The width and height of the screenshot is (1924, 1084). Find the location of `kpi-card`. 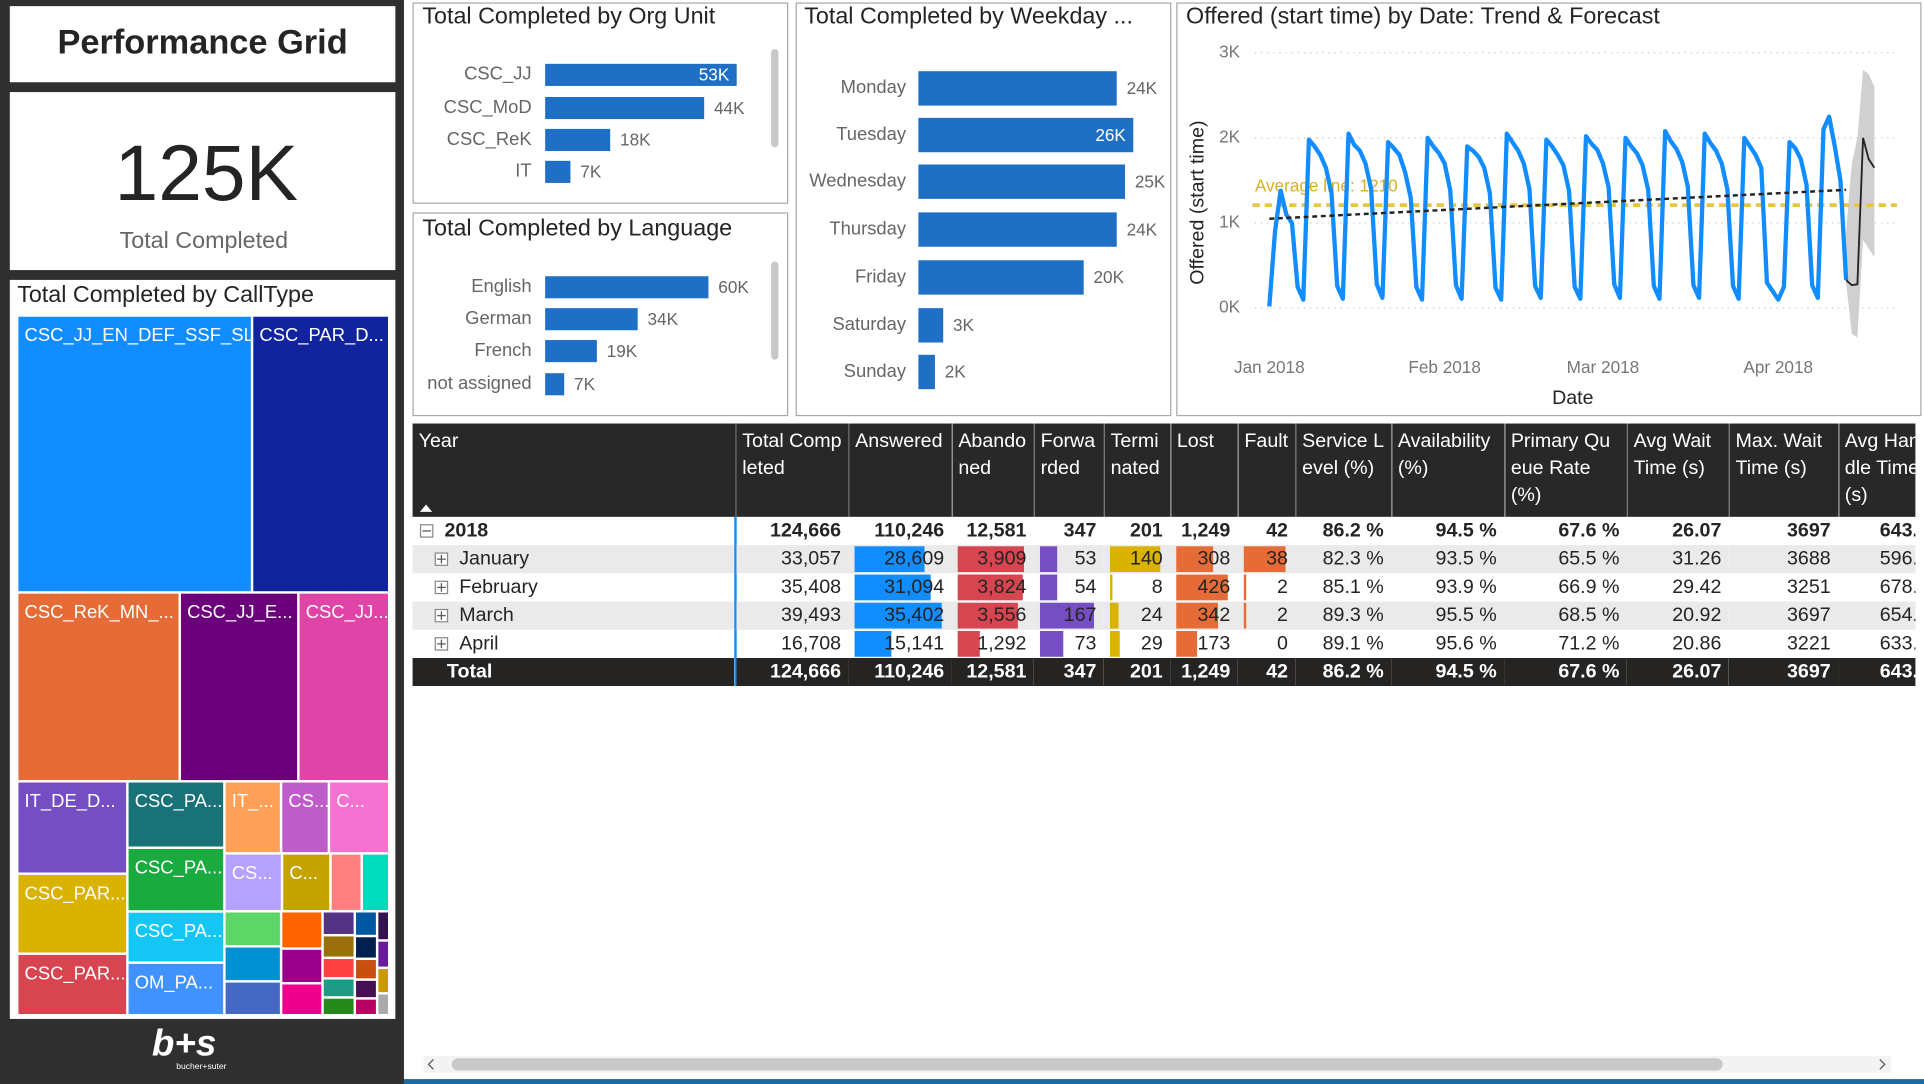

kpi-card is located at coordinates (202, 181).